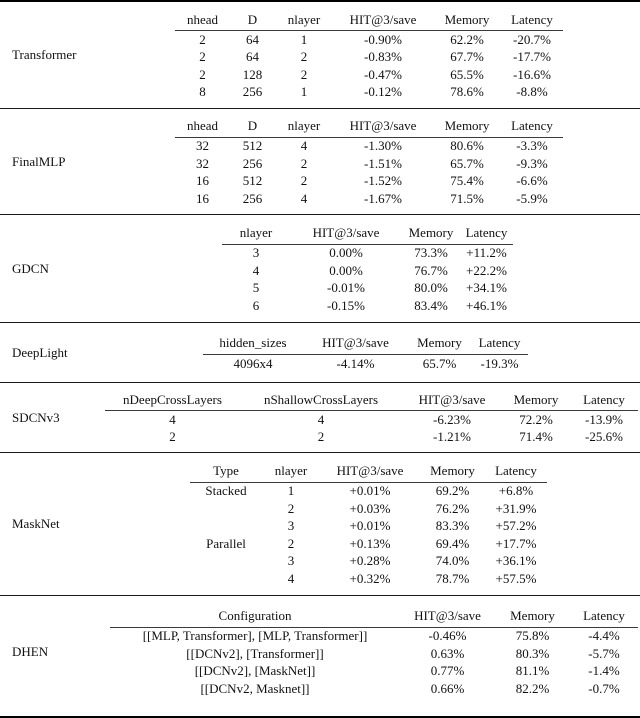  What do you see at coordinates (447, 671) in the screenshot?
I see `table-cell: 0.77%` at bounding box center [447, 671].